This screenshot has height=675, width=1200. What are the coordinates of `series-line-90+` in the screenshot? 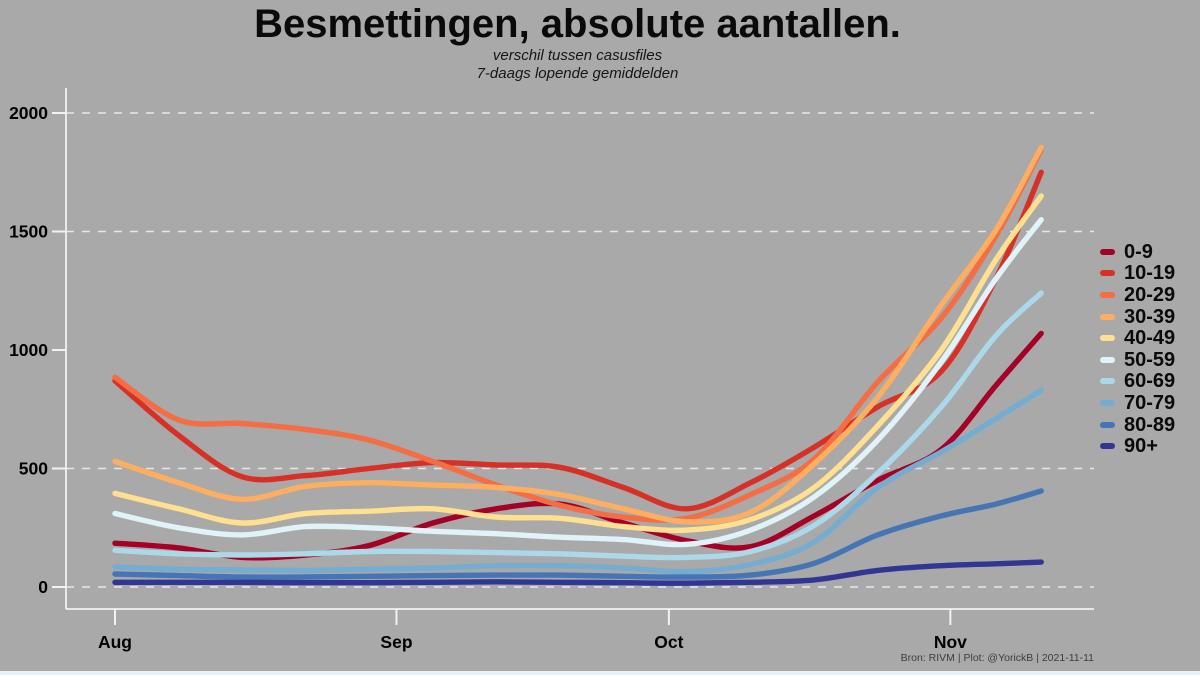 It's located at (578, 572).